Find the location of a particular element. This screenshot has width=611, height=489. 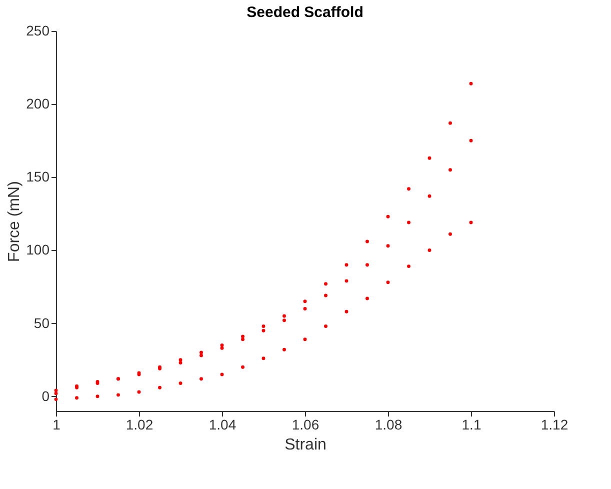

x-tick-label: 1.02 is located at coordinates (140, 424).